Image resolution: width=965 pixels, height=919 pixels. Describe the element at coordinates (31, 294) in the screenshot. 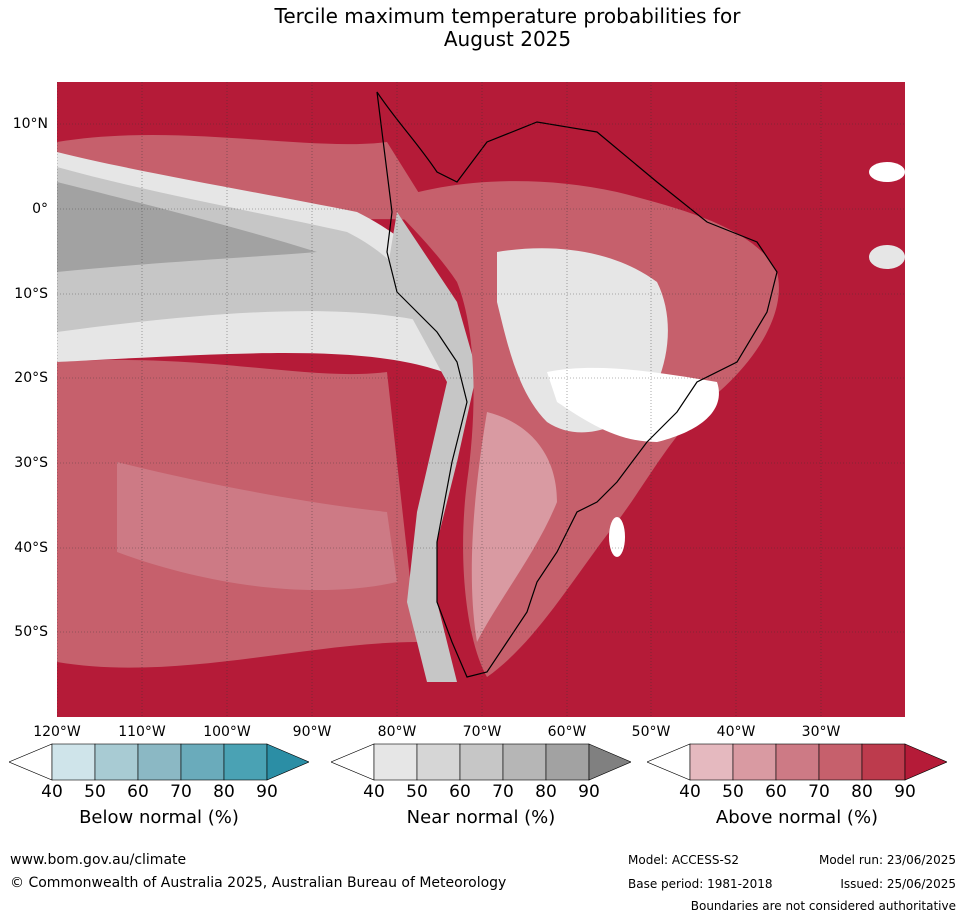

I see `lat-label-10s: 10°S` at that location.